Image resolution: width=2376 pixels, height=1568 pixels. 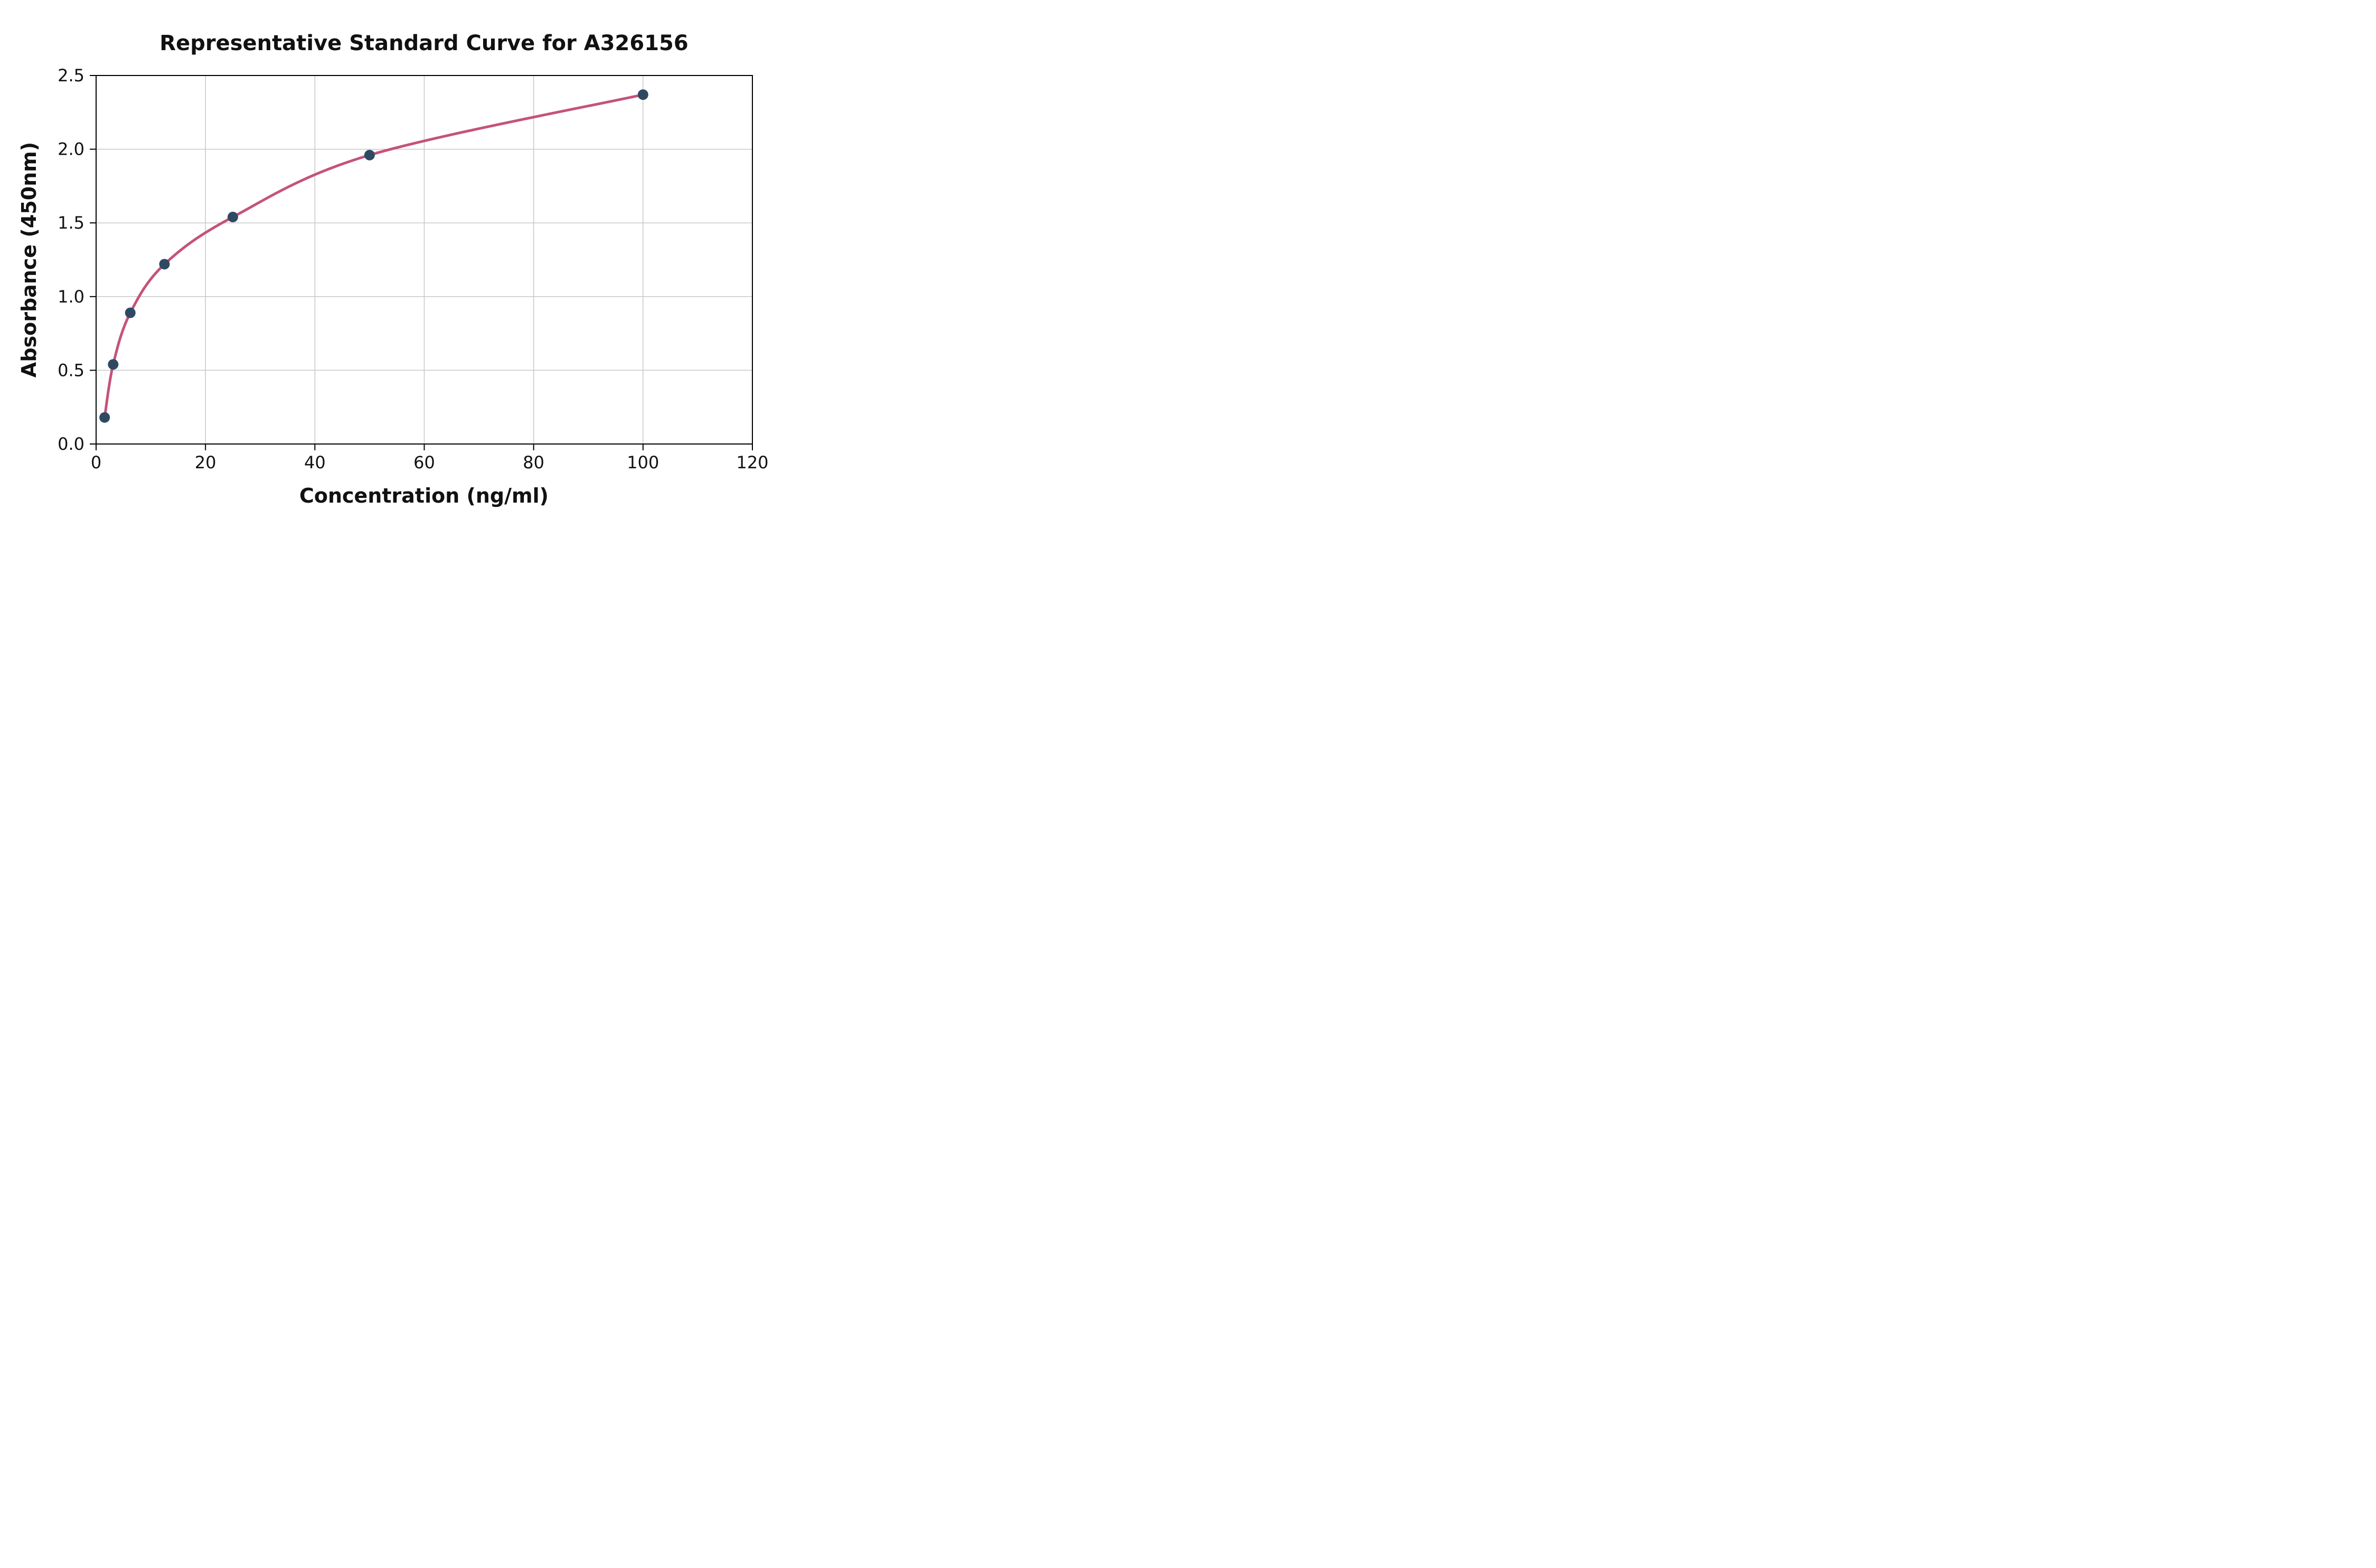 What do you see at coordinates (71, 149) in the screenshot?
I see `y-tick-label: 2.0` at bounding box center [71, 149].